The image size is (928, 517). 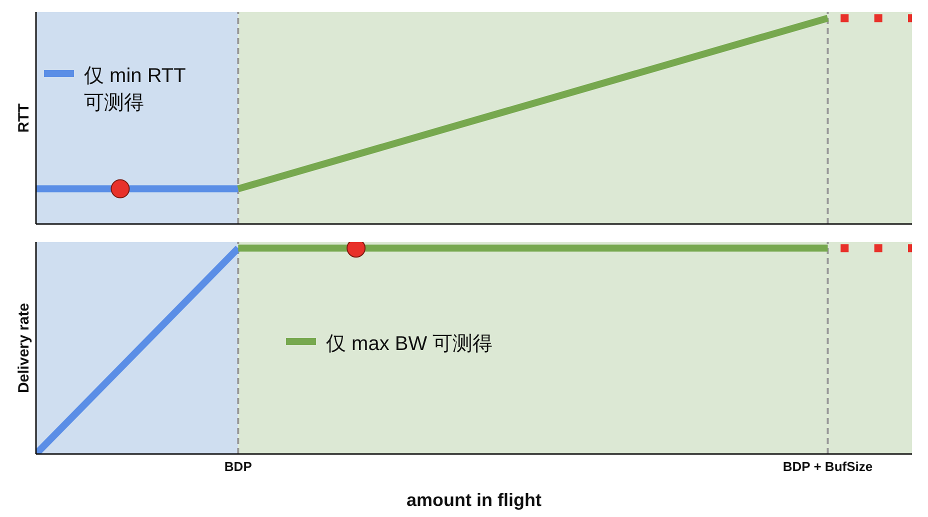 I want to click on legend-label: 仅 max BW 可测得, so click(x=409, y=344).